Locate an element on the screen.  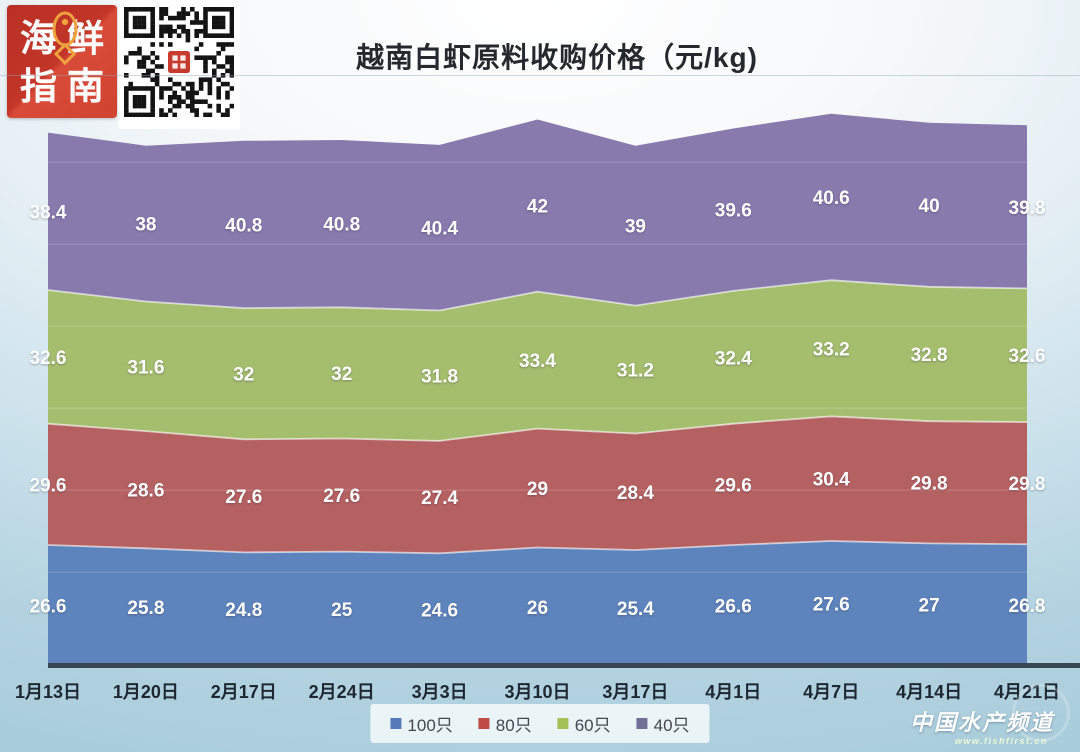
x-axis-label-1: 1月20日 is located at coordinates (146, 692).